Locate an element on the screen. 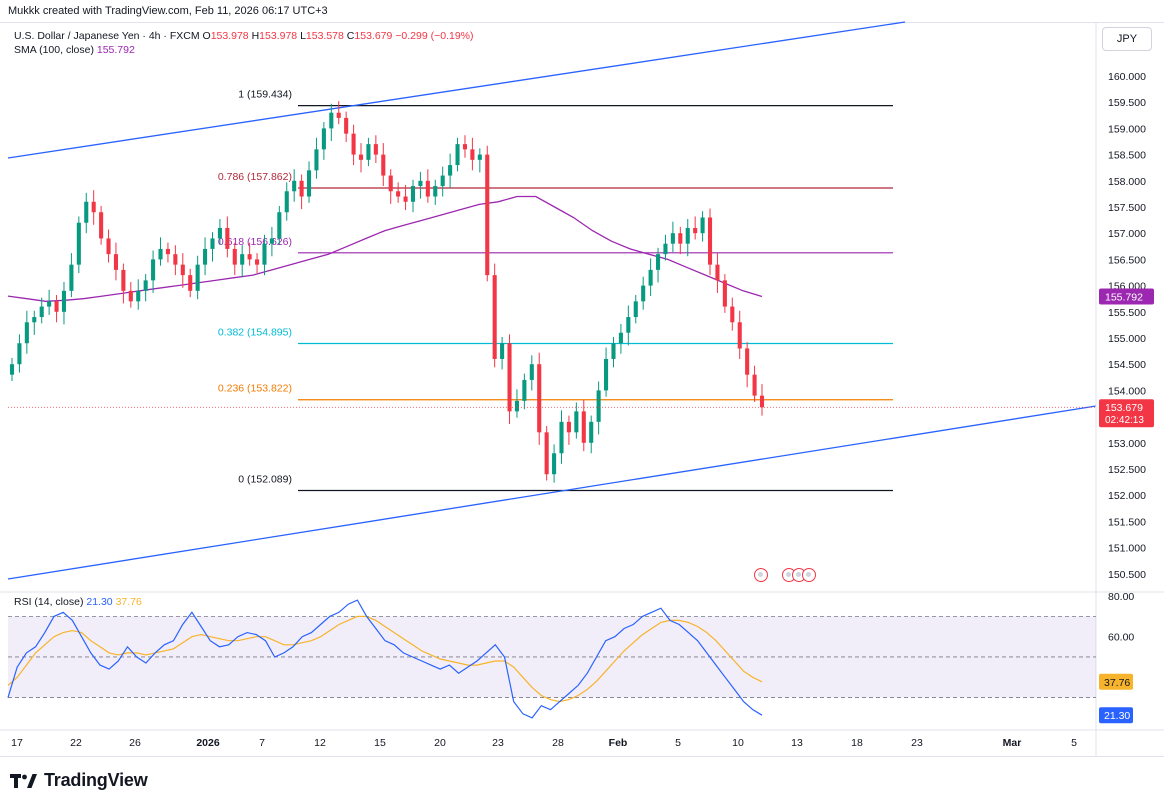 This screenshot has height=806, width=1164. time-tick-label: 17 is located at coordinates (17, 743).